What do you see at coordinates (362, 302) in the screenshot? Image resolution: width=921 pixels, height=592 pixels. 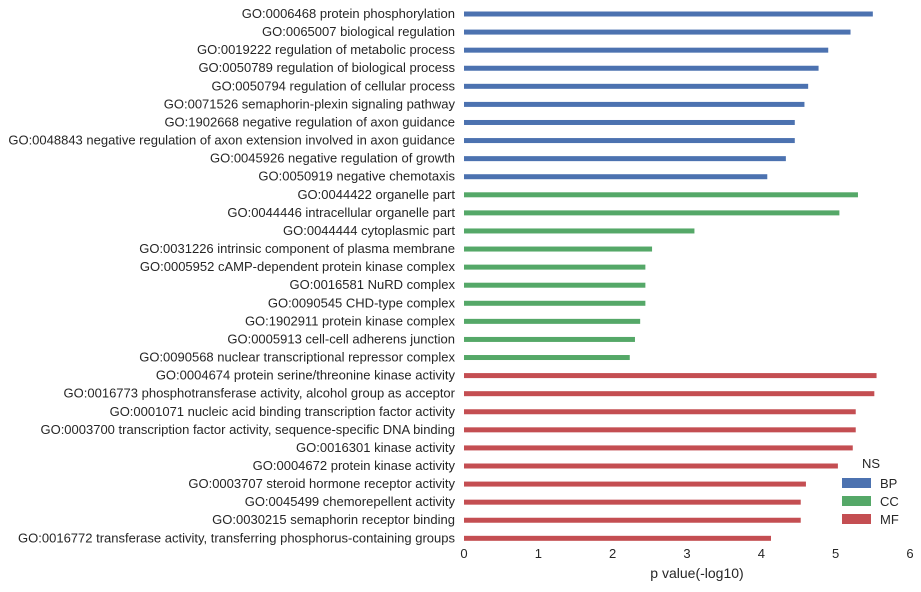 I see `category-label: GO:0090545 CHD-type complex` at bounding box center [362, 302].